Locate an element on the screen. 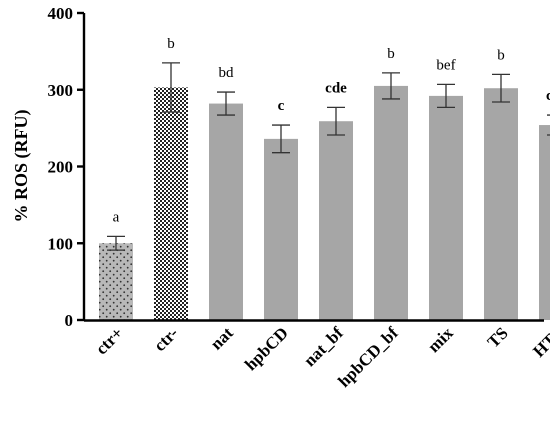  x-category-label: TS is located at coordinates (498, 337).